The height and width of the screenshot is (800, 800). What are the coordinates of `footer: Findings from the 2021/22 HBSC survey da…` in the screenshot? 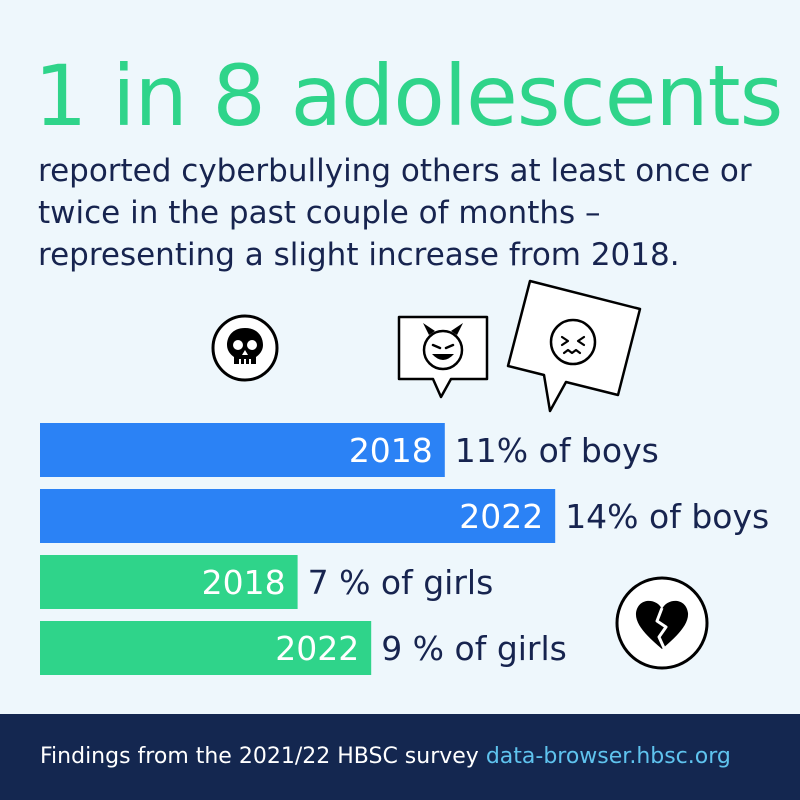 It's located at (400, 757).